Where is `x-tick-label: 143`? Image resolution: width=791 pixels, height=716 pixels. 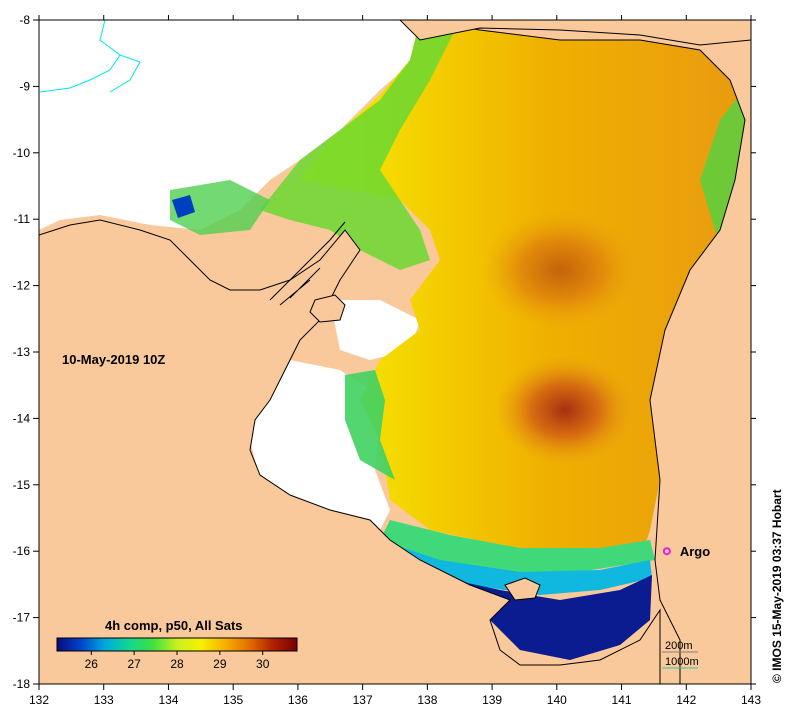 x-tick-label: 143 is located at coordinates (751, 700).